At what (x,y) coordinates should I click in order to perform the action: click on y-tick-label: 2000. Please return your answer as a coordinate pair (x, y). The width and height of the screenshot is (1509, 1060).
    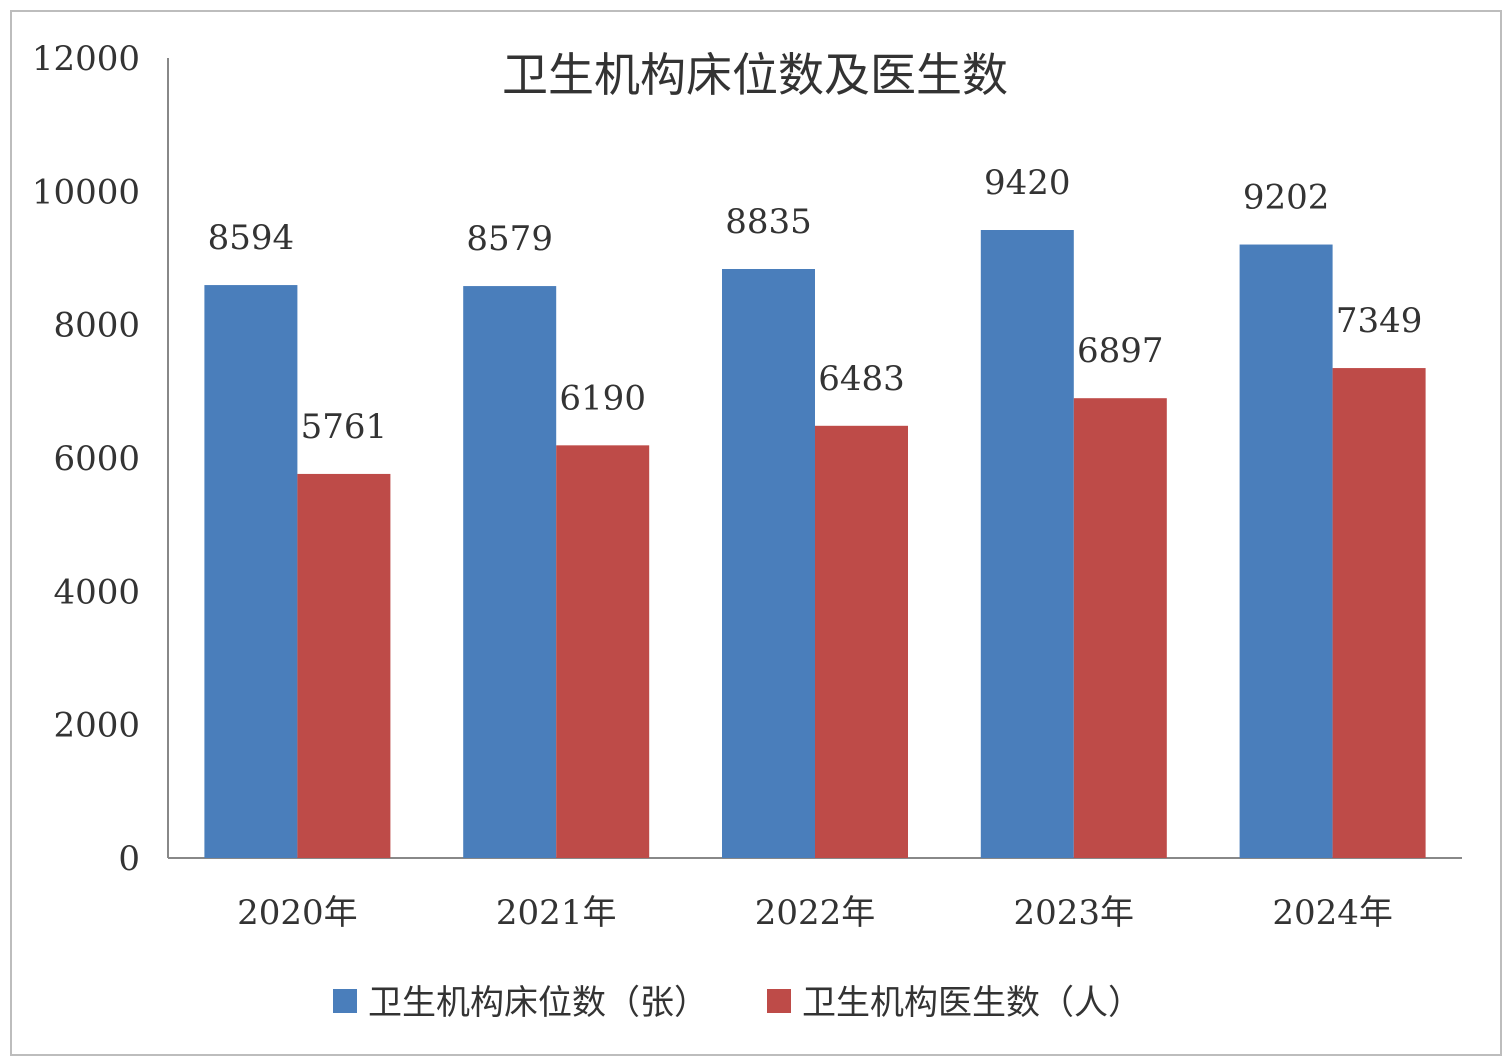
    Looking at the image, I should click on (96, 726).